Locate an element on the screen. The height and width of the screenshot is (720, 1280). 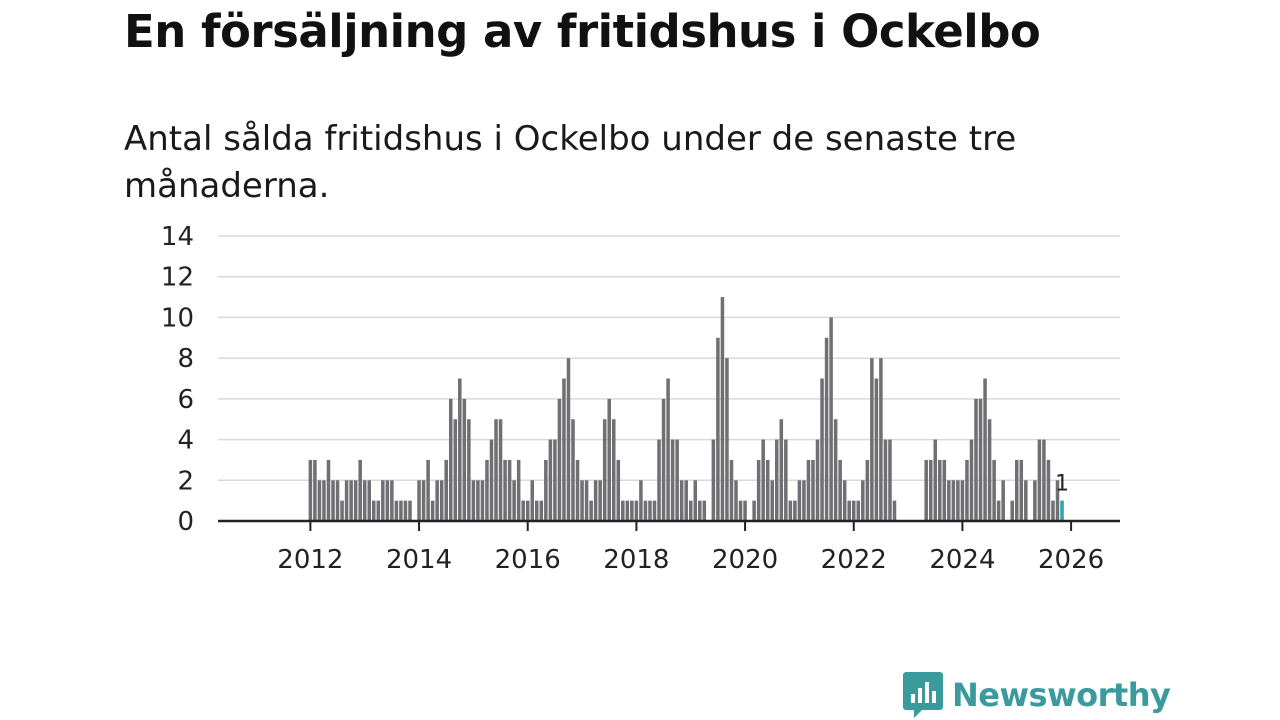
y-tick-label: 4 is located at coordinates (185, 441).